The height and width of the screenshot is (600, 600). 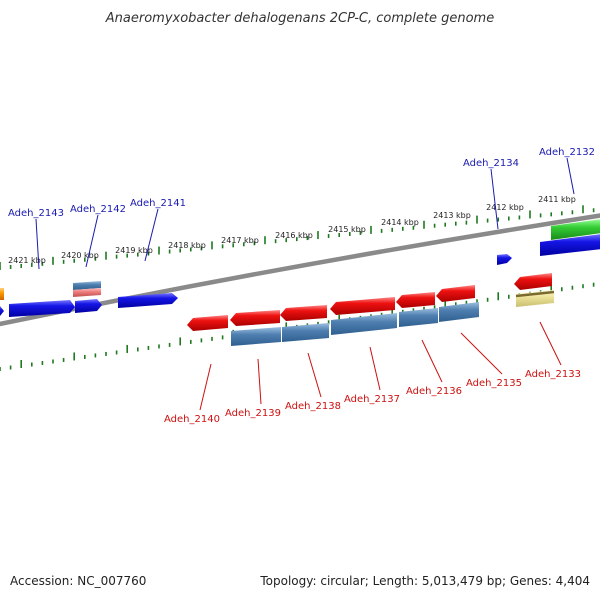 I want to click on gene-label-reverse: Adeh_2139, so click(x=253, y=413).